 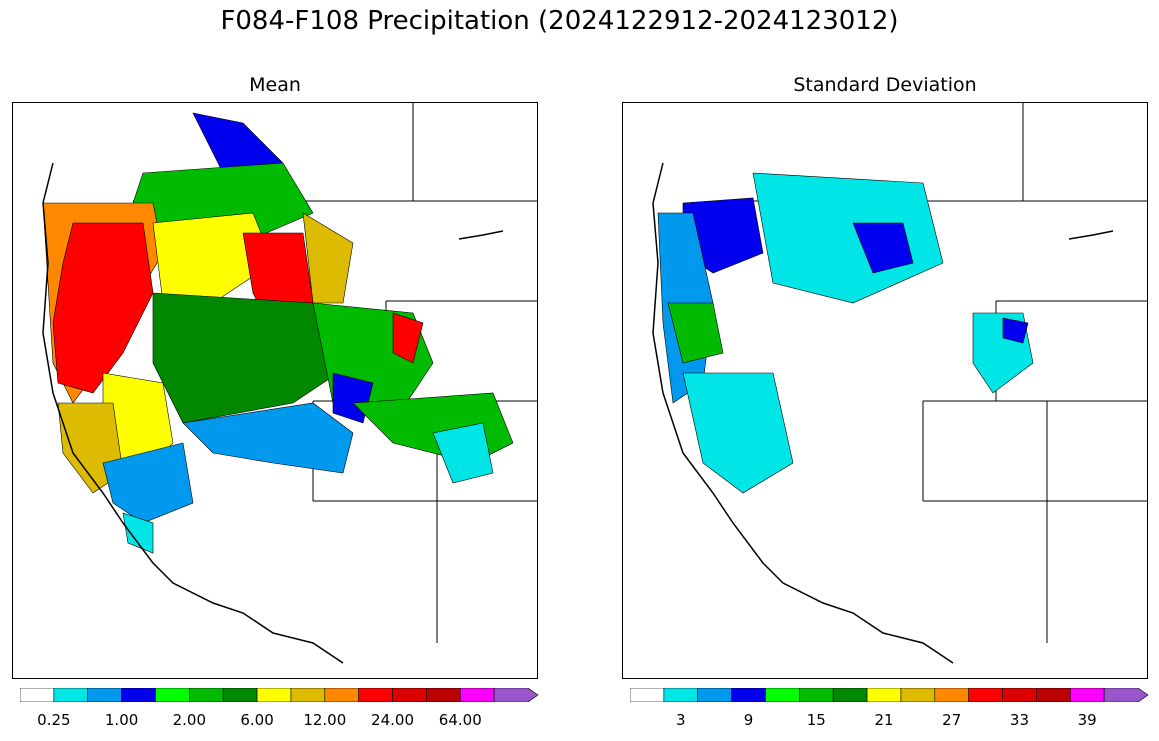 What do you see at coordinates (189, 720) in the screenshot?
I see `colorbar-tick-label: 2.00` at bounding box center [189, 720].